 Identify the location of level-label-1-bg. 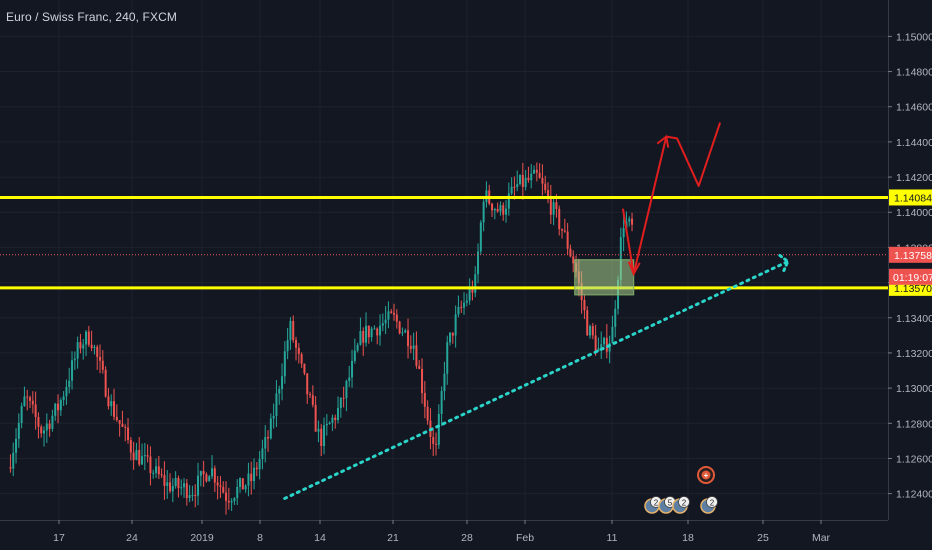
(910, 197).